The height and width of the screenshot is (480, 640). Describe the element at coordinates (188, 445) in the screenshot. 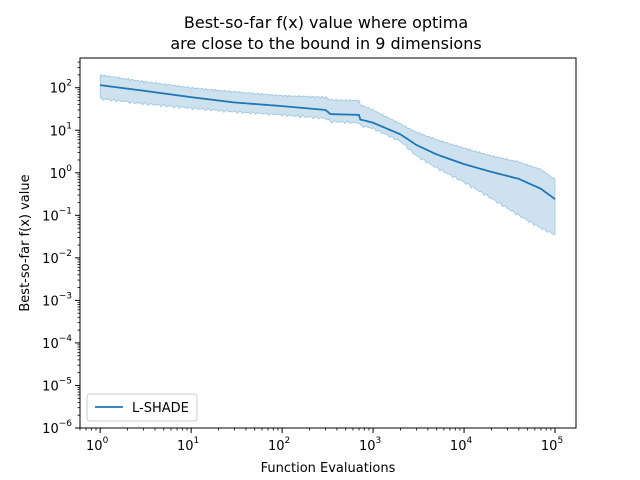

I see `x-tick-label: 10¹` at that location.